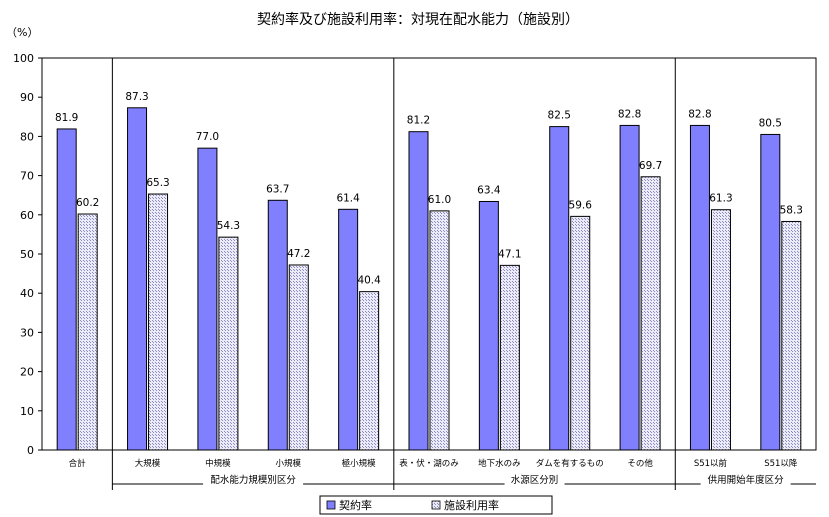 This screenshot has height=517, width=829. Describe the element at coordinates (509, 254) in the screenshot. I see `value-label-series-2: 47.1` at that location.